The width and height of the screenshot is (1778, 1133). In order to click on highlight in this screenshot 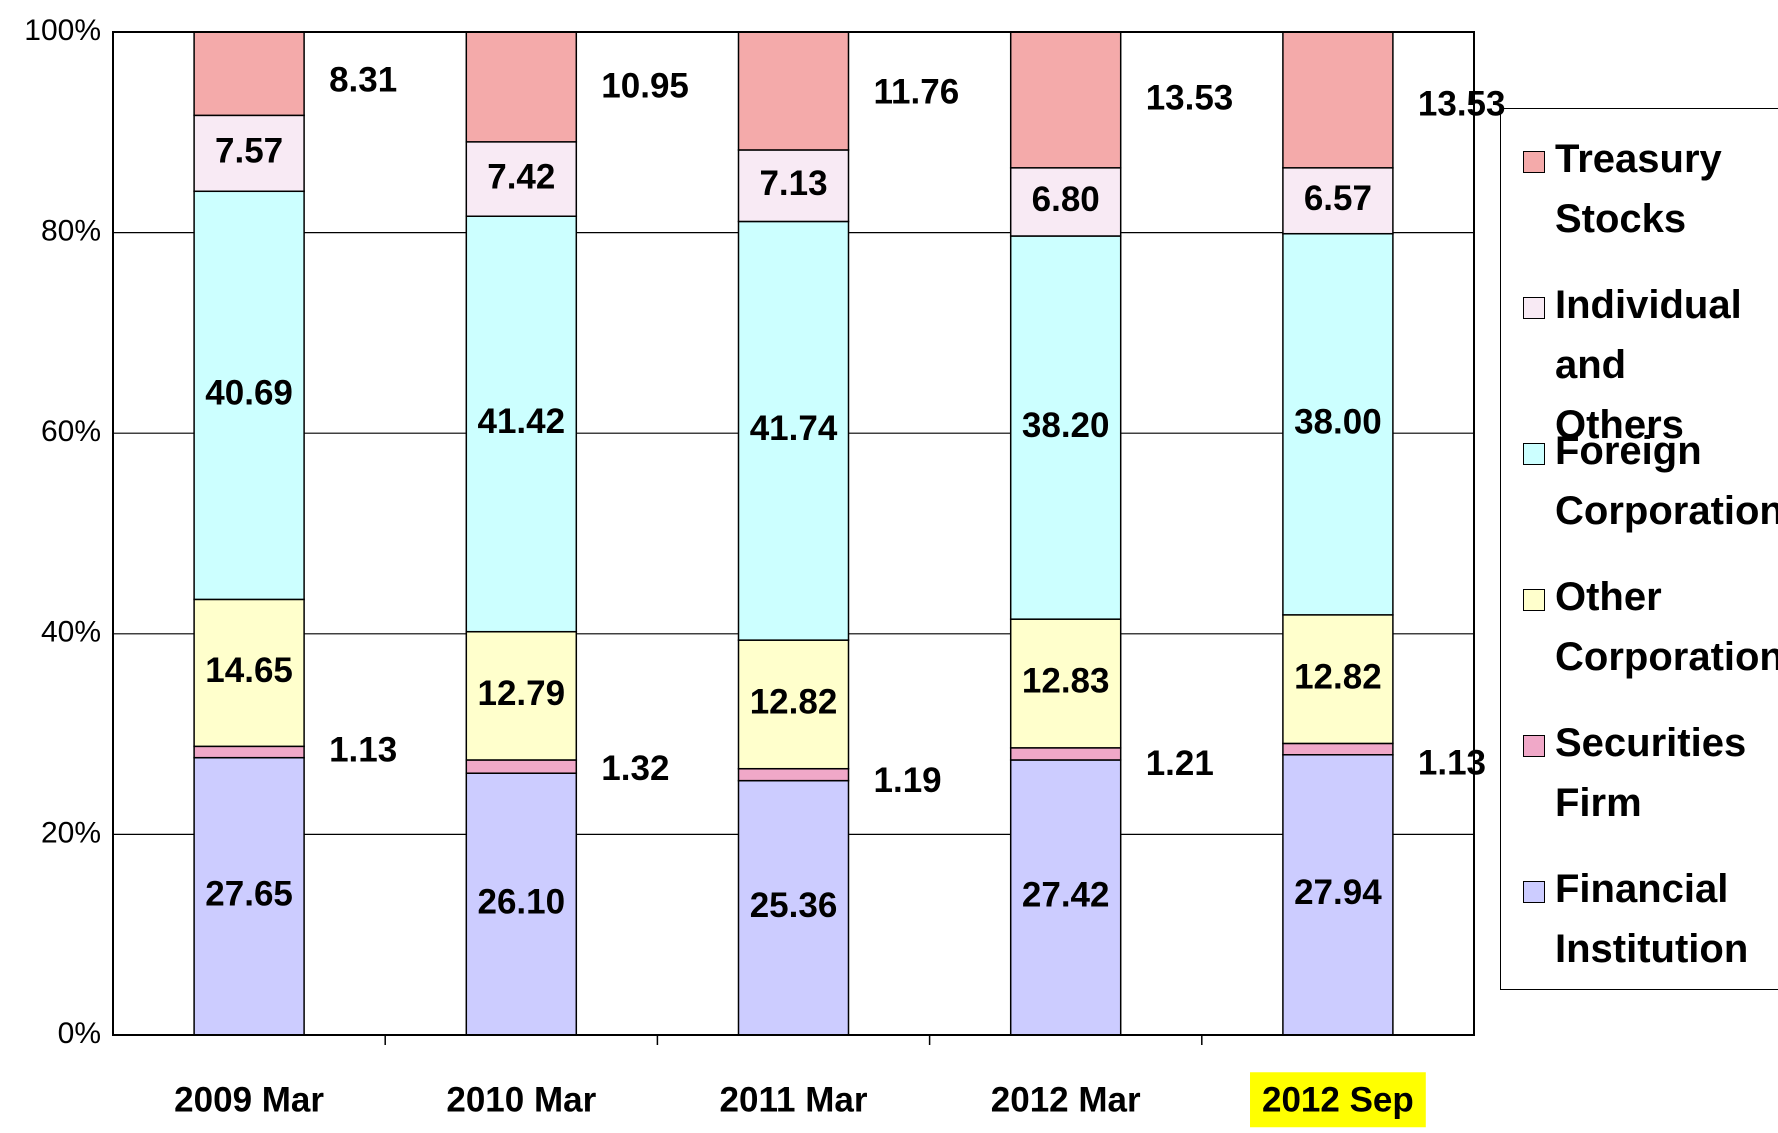, I will do `click(1338, 1100)`.